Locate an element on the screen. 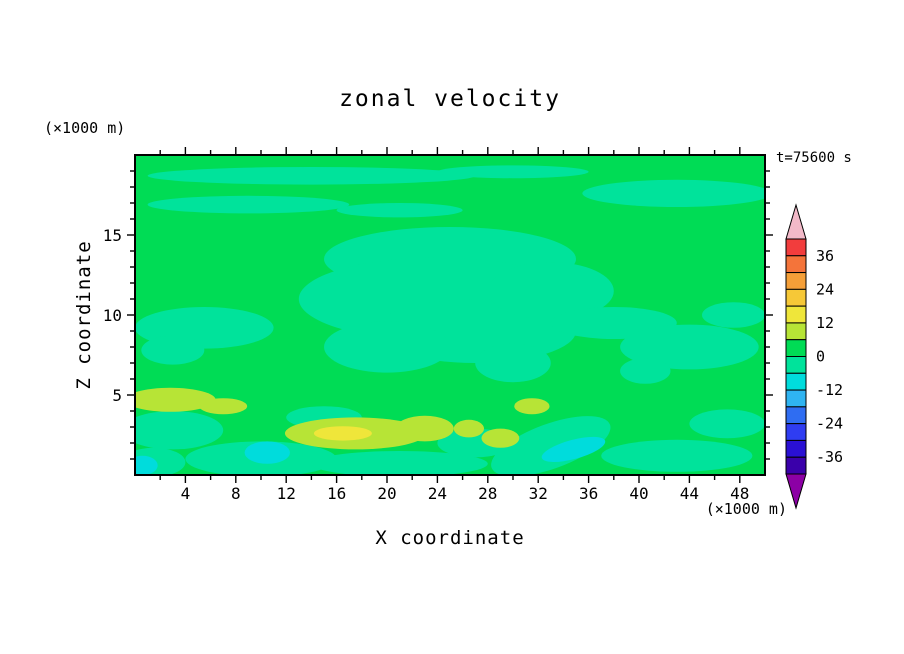  colorbar-label: -36 is located at coordinates (829, 457).